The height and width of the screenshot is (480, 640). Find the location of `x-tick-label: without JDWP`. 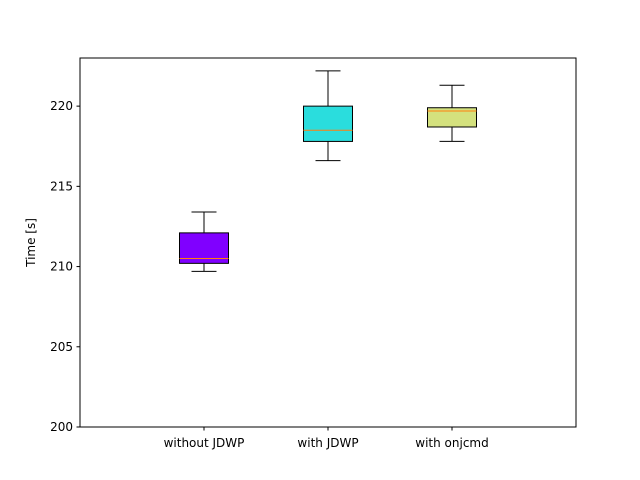

x-tick-label: without JDWP is located at coordinates (204, 443).